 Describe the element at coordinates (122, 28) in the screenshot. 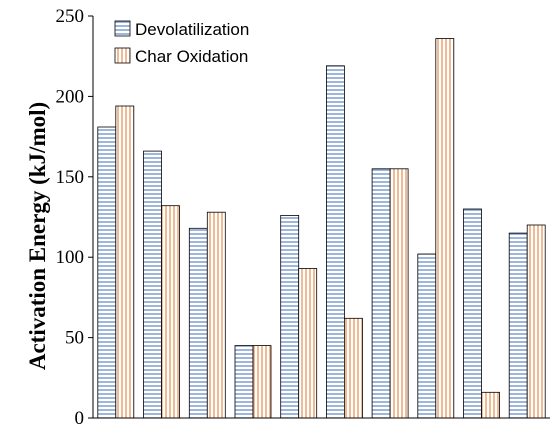

I see `legend-swatch-devolatilization` at that location.